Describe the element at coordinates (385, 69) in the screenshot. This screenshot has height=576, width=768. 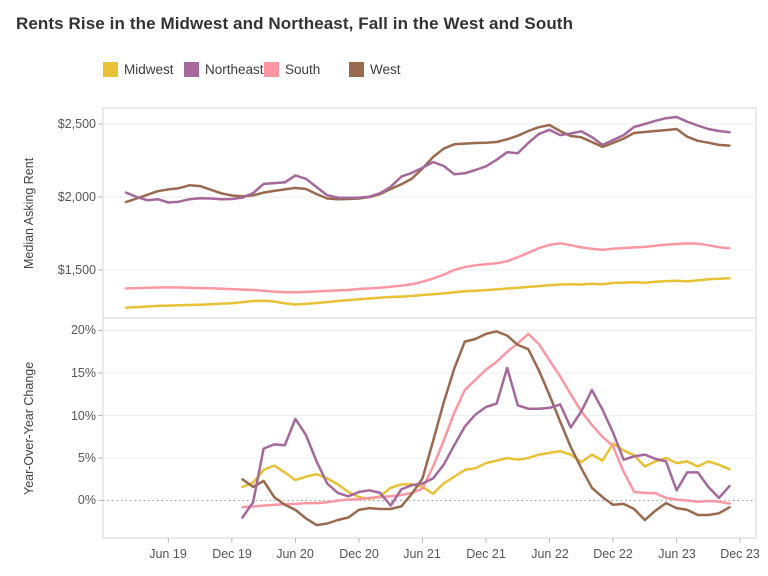
I see `legend-label-west: West` at that location.